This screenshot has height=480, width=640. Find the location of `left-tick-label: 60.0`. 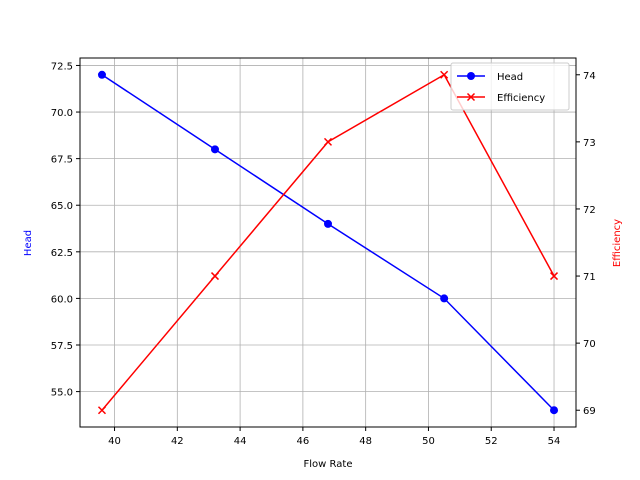

left-tick-label: 60.0 is located at coordinates (62, 299).